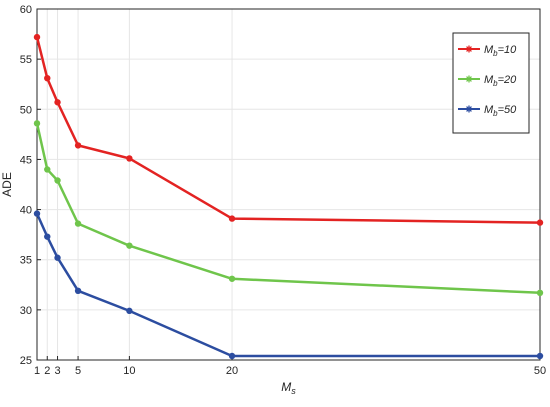 Image resolution: width=550 pixels, height=407 pixels. I want to click on x-tick-label: 1, so click(37, 371).